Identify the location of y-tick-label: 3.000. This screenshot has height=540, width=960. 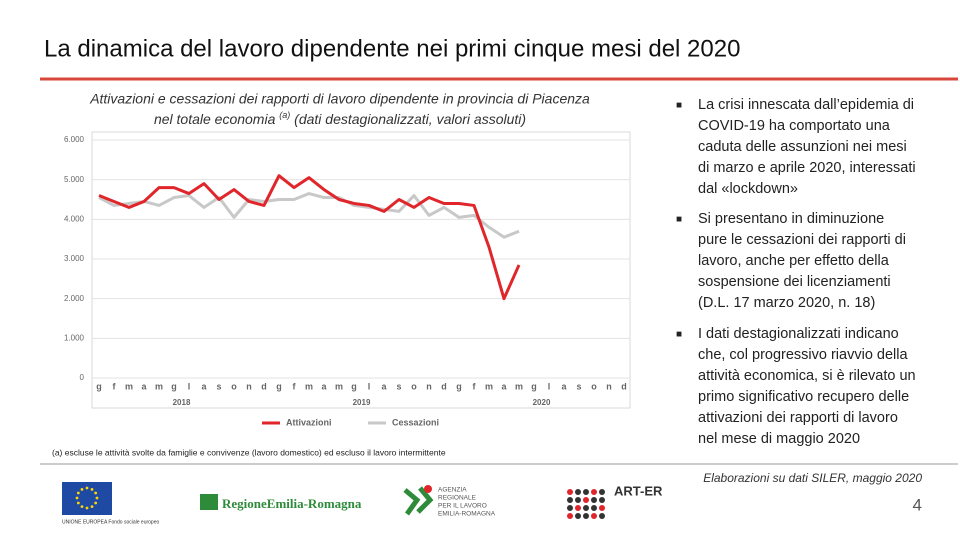
(74, 258).